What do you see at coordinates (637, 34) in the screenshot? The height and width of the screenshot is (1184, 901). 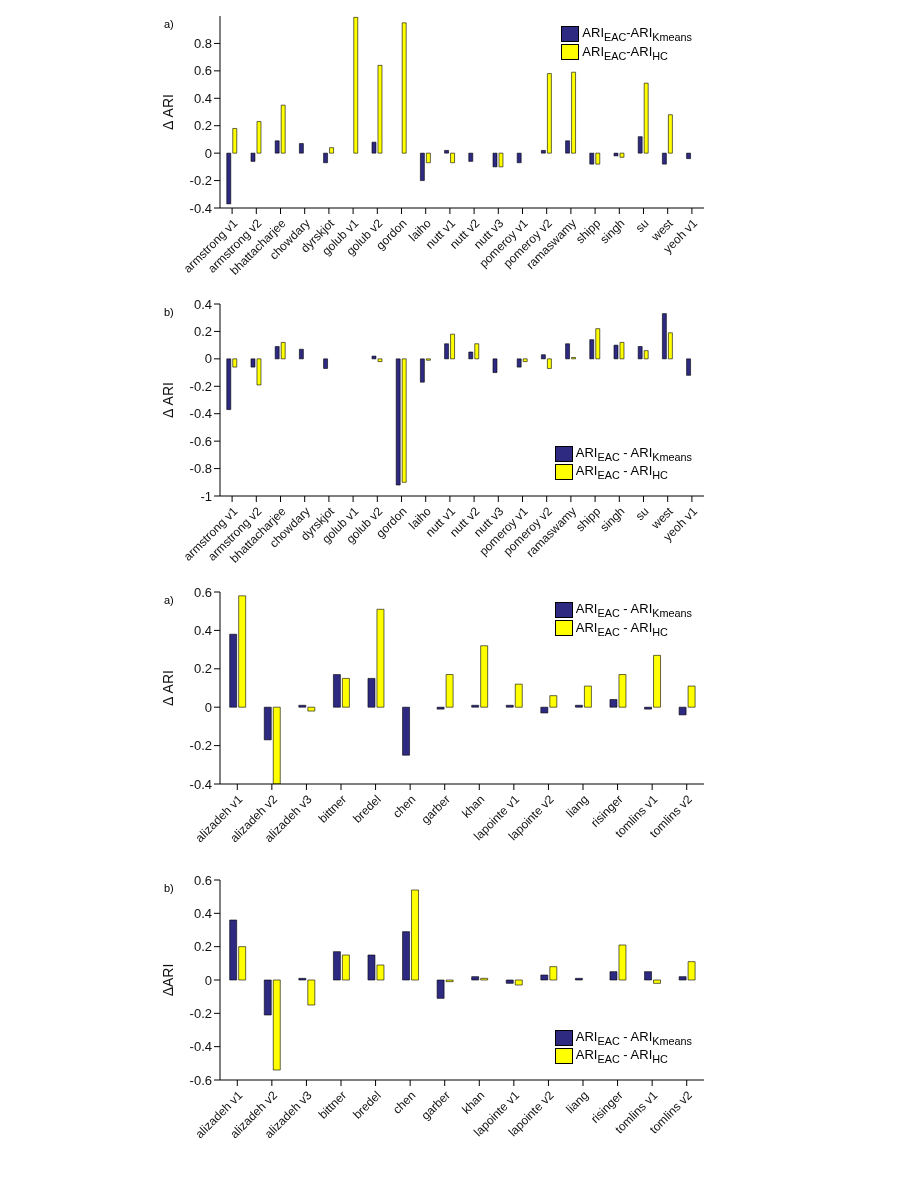 I see `legend-label: ARI$_{EAC}$-ARI$_{Kmeans}$` at bounding box center [637, 34].